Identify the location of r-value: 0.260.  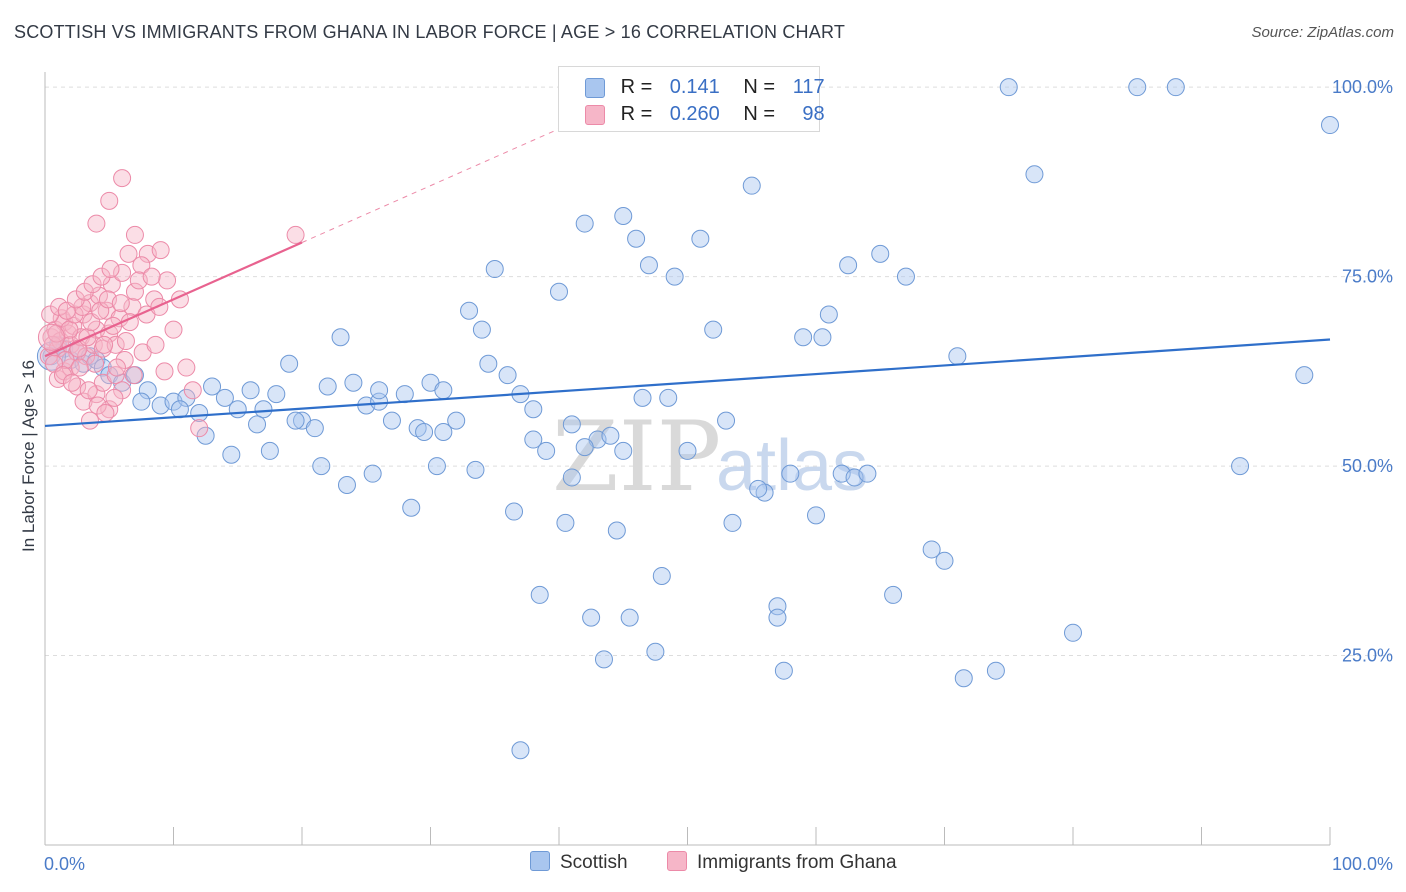
(694, 114).